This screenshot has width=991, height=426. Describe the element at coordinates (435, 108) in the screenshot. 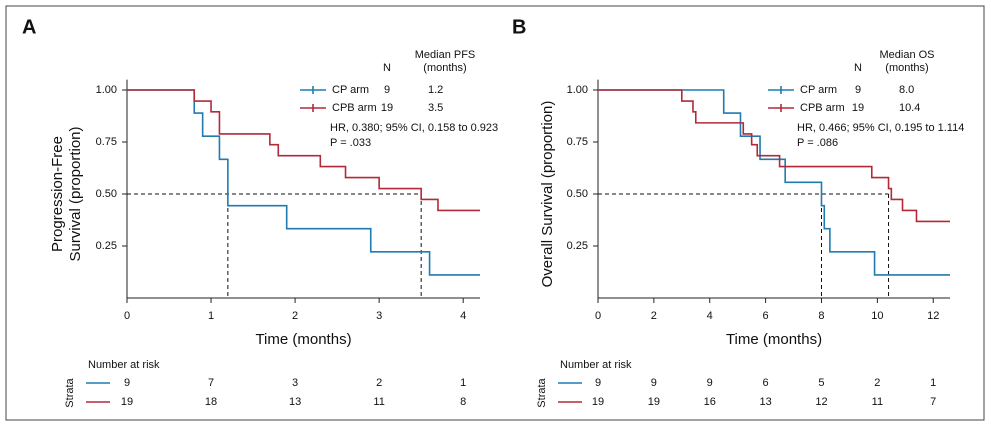

I see `legend-median: 3.5` at that location.